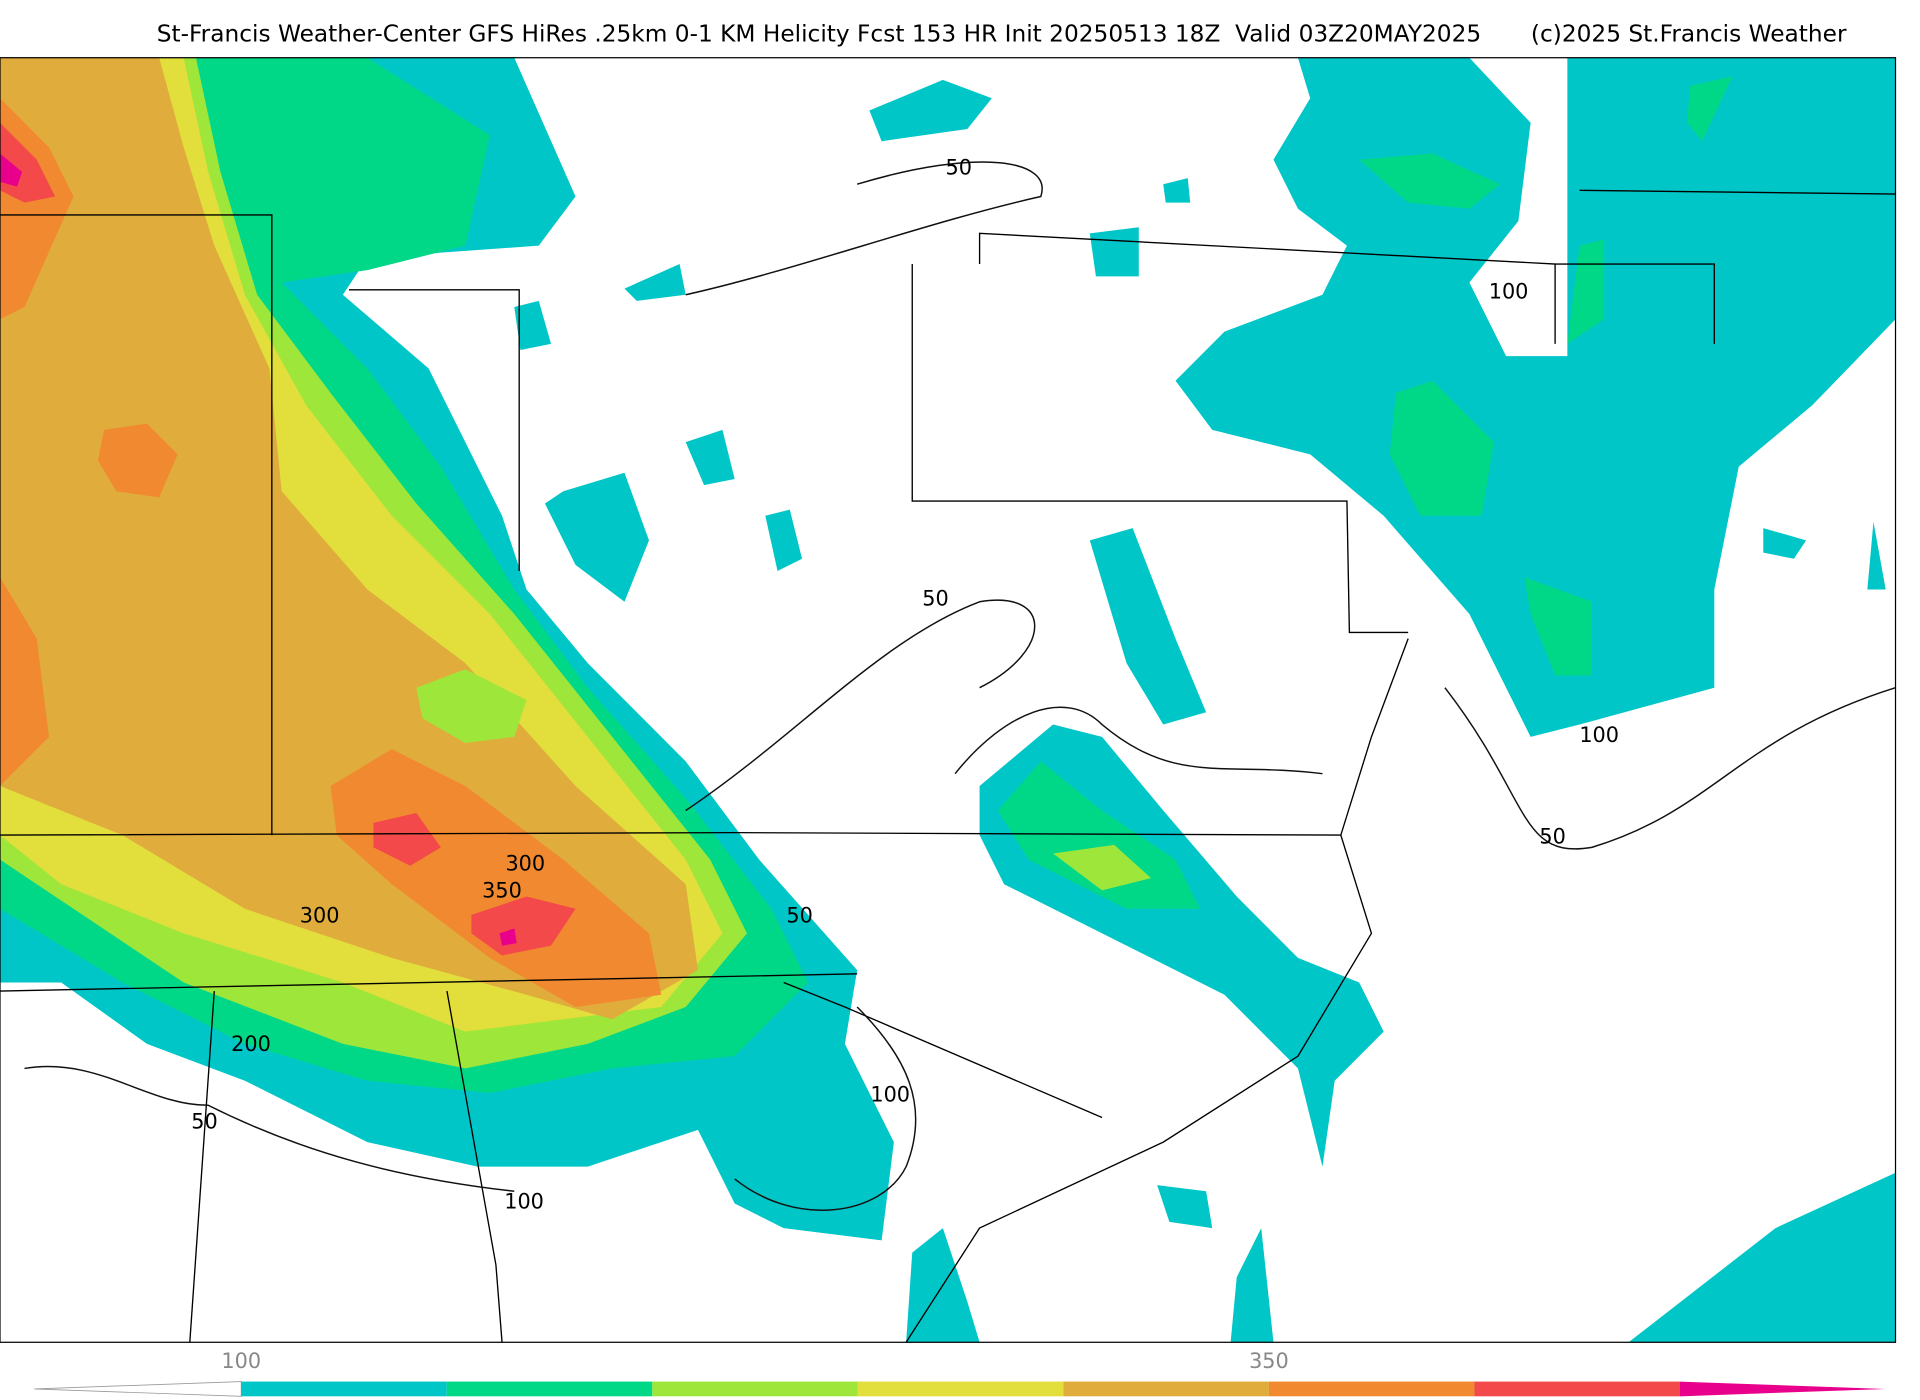 The width and height of the screenshot is (1920, 1400). Describe the element at coordinates (1269, 1361) in the screenshot. I see `colorbar-tick-label: 350` at that location.